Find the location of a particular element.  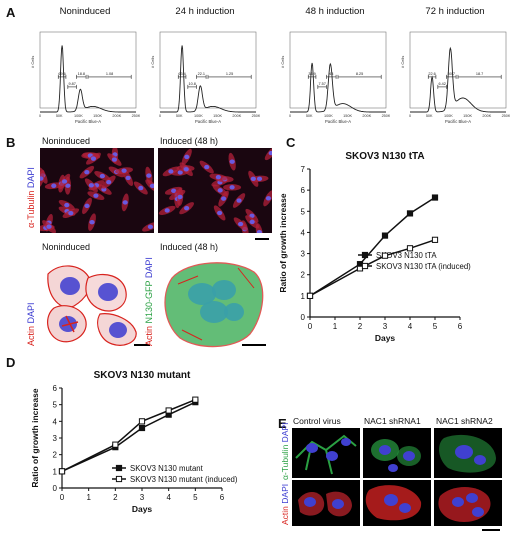

chart-c-x-tick-label: 3 is located at coordinates (385, 326).